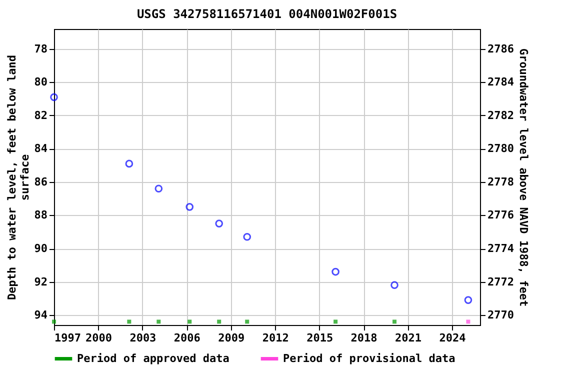 The image size is (576, 384). Describe the element at coordinates (320, 338) in the screenshot. I see `x-tick-label: 2015` at that location.